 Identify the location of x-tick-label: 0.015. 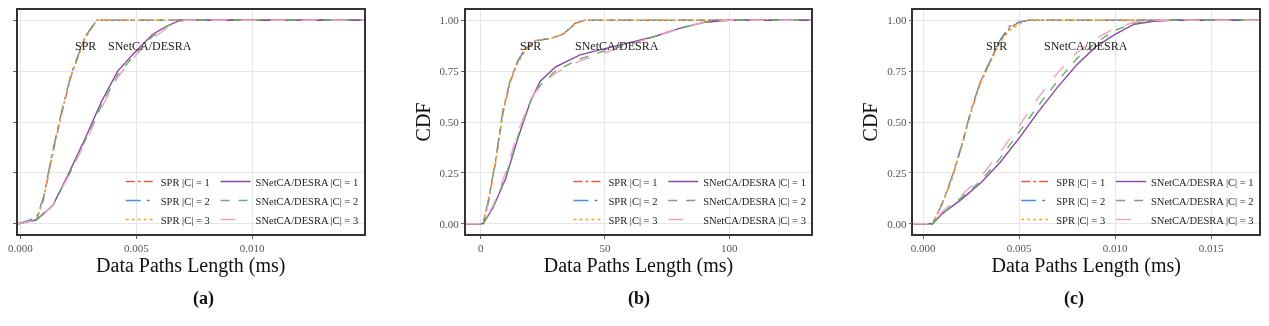
(1211, 247).